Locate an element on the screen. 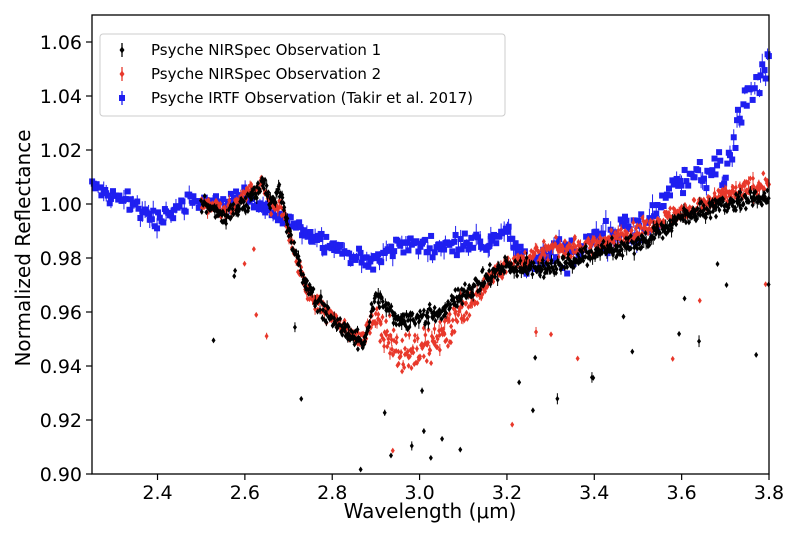 The width and height of the screenshot is (804, 541). x-tick-label: 3.8 is located at coordinates (769, 493).